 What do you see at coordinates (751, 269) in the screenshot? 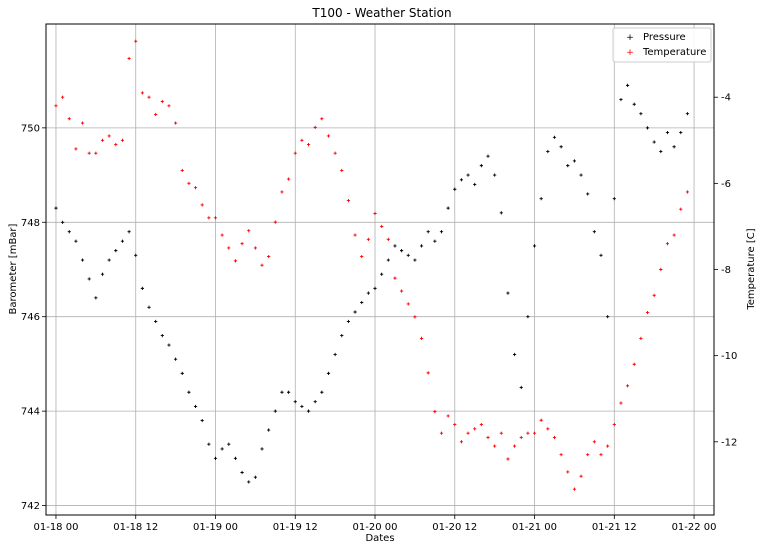
I see `y-axis-right-label: Temperature [C]` at bounding box center [751, 269].